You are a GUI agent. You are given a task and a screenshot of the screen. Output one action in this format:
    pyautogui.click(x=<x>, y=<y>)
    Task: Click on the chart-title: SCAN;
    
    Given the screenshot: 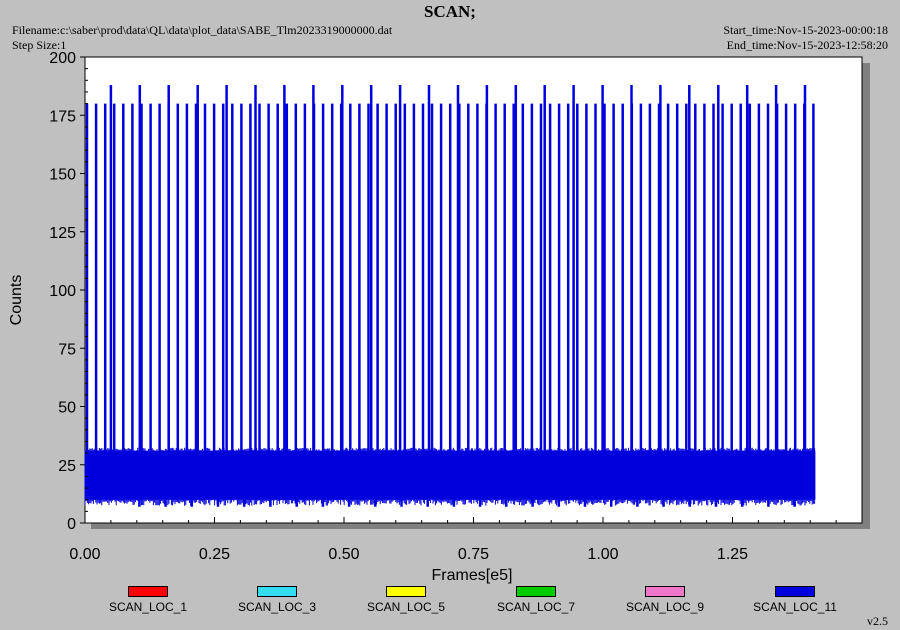 What is the action you would take?
    pyautogui.click(x=450, y=11)
    